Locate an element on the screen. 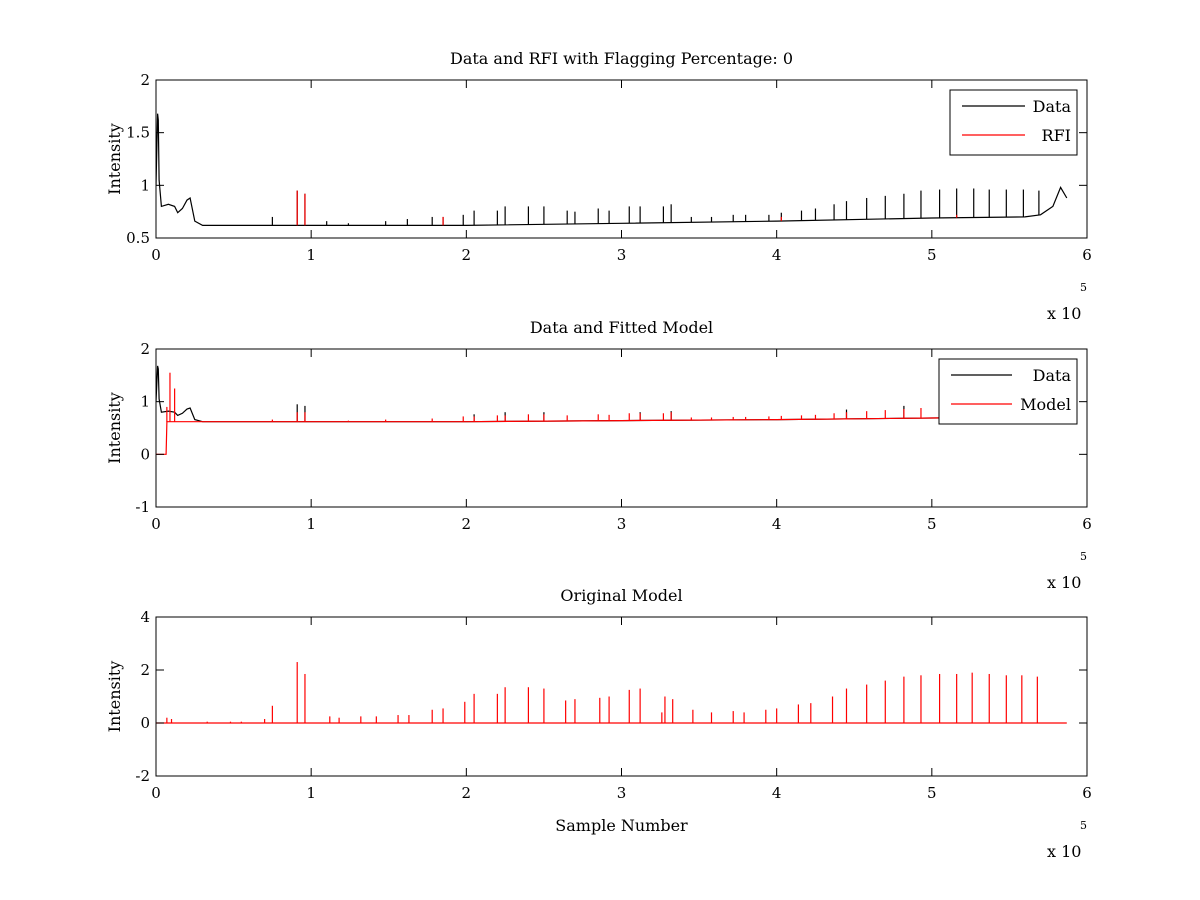 This screenshot has width=1200, height=900. y-tick-label: 0.5 is located at coordinates (138, 238).